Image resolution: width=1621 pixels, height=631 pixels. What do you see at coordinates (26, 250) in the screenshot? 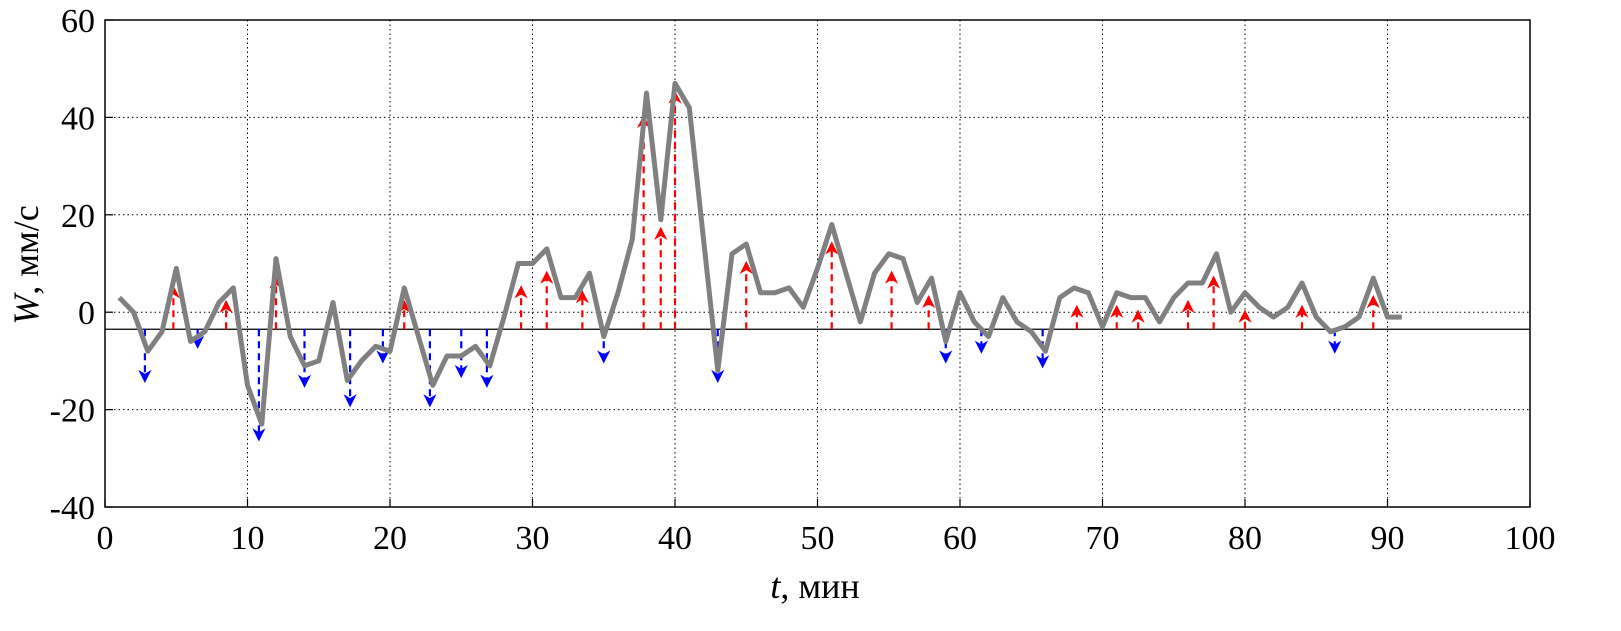
I see `y-axis-unit: , мм/с` at bounding box center [26, 250].